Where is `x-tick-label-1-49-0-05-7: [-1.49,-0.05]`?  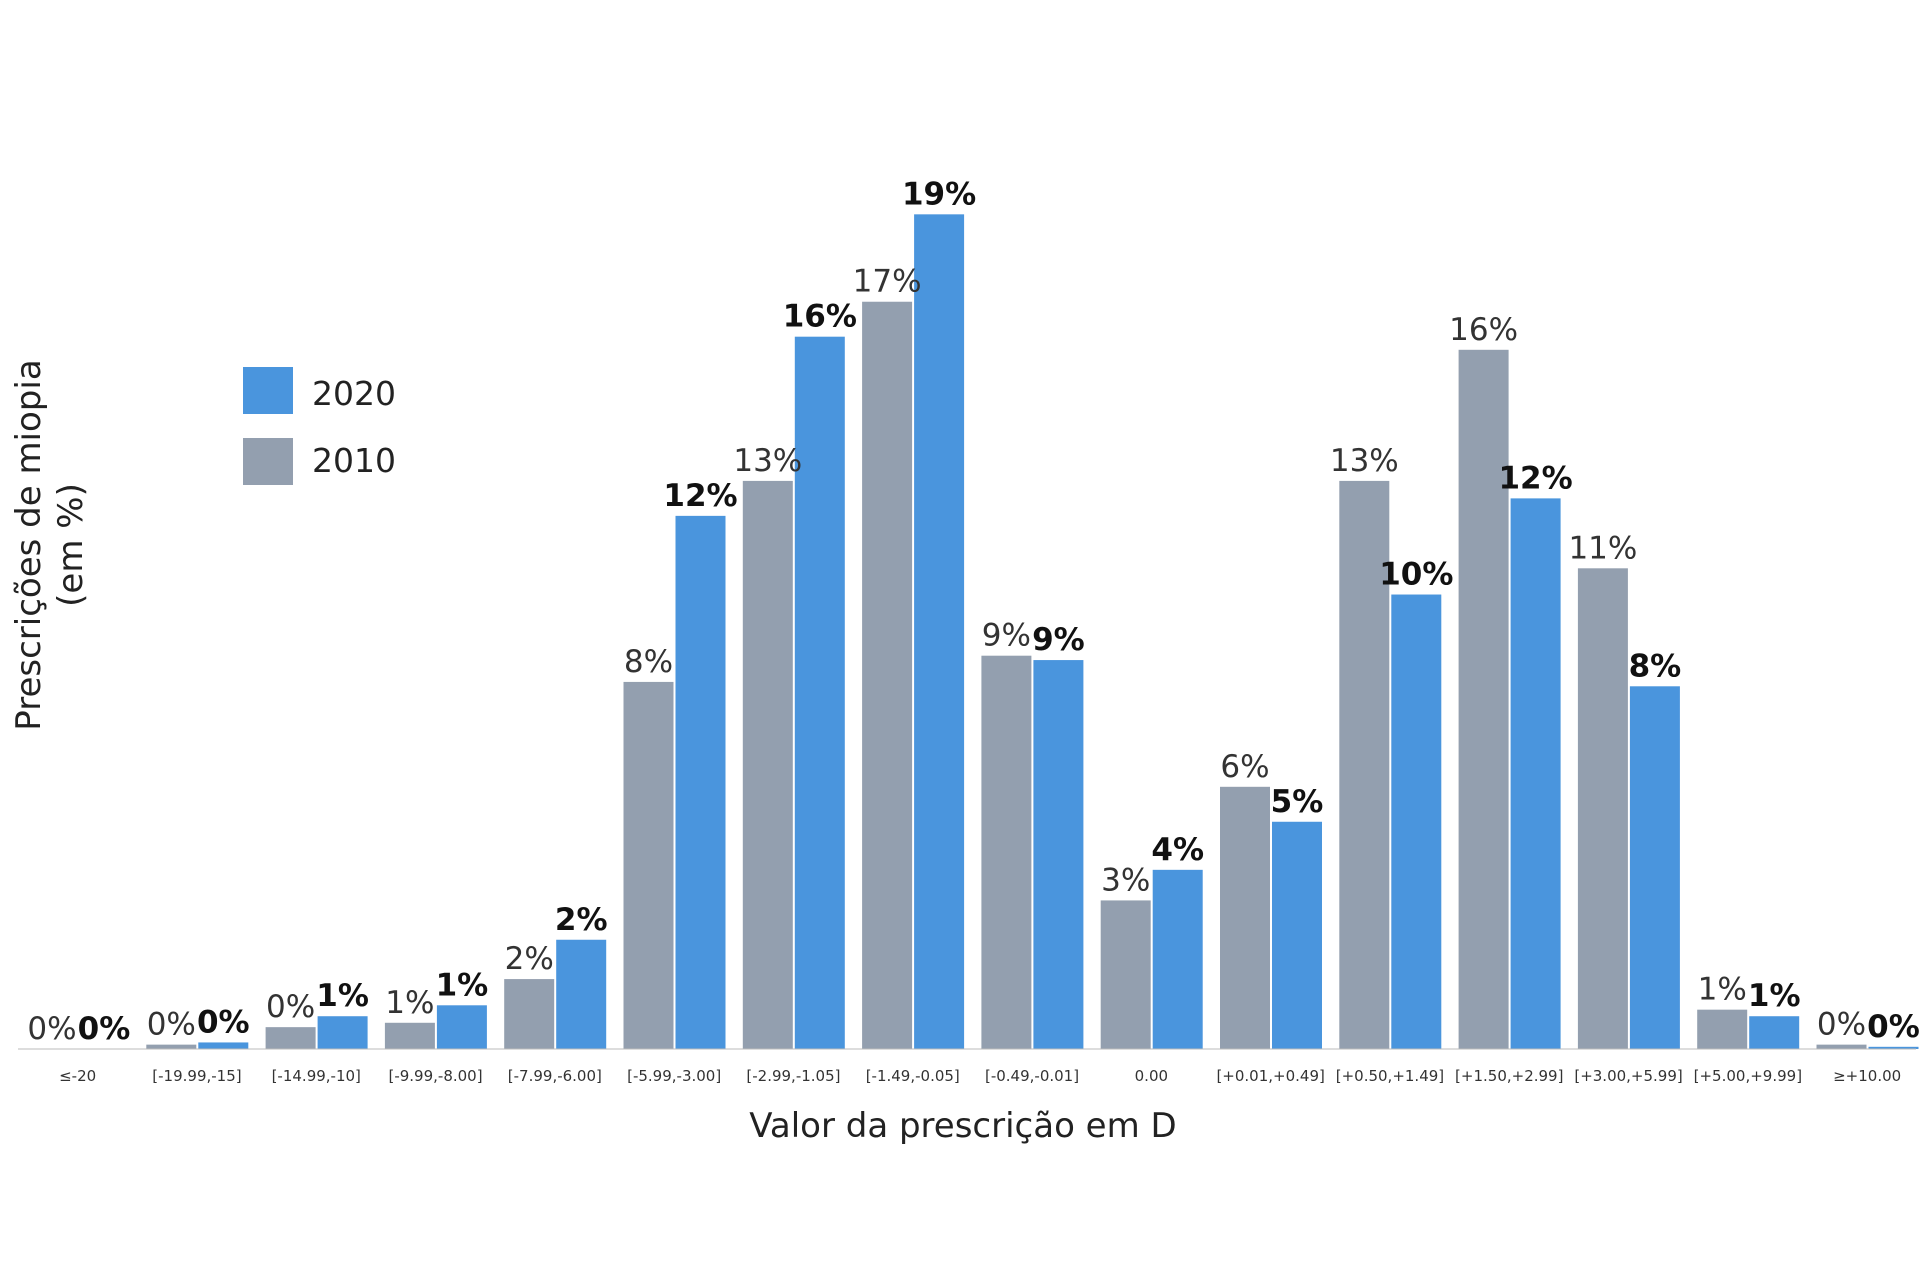 x-tick-label-1-49-0-05-7: [-1.49,-0.05] is located at coordinates (913, 1076).